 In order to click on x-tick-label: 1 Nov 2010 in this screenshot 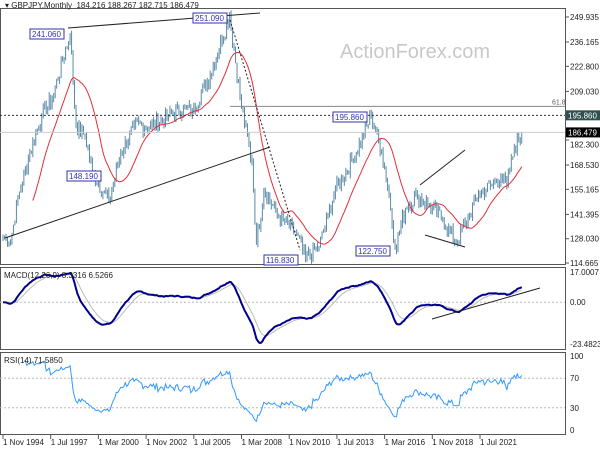, I will do `click(309, 442)`.